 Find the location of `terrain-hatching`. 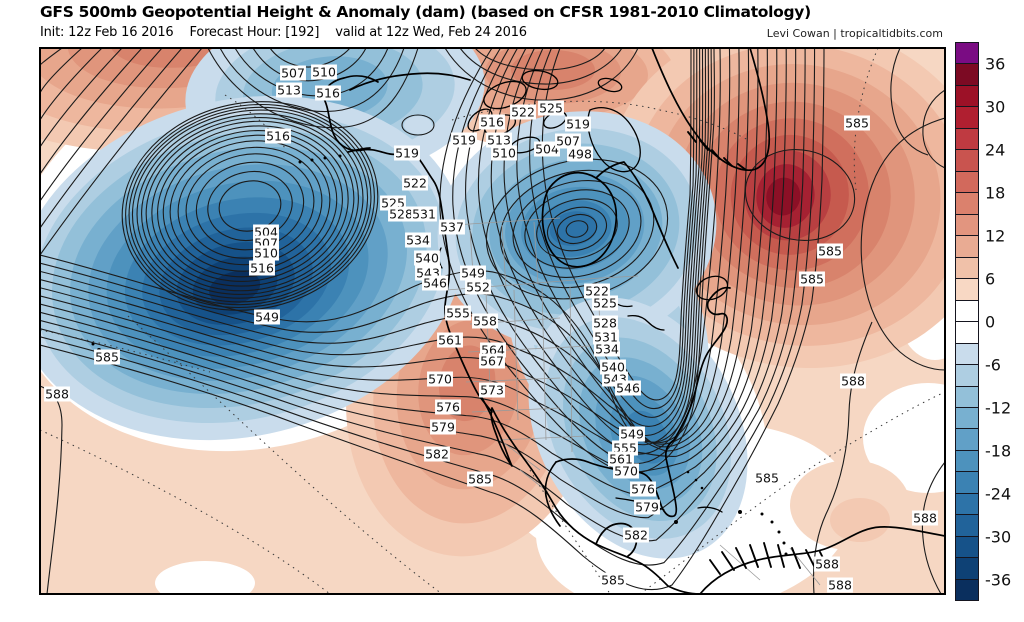

terrain-hatching is located at coordinates (758, 353).